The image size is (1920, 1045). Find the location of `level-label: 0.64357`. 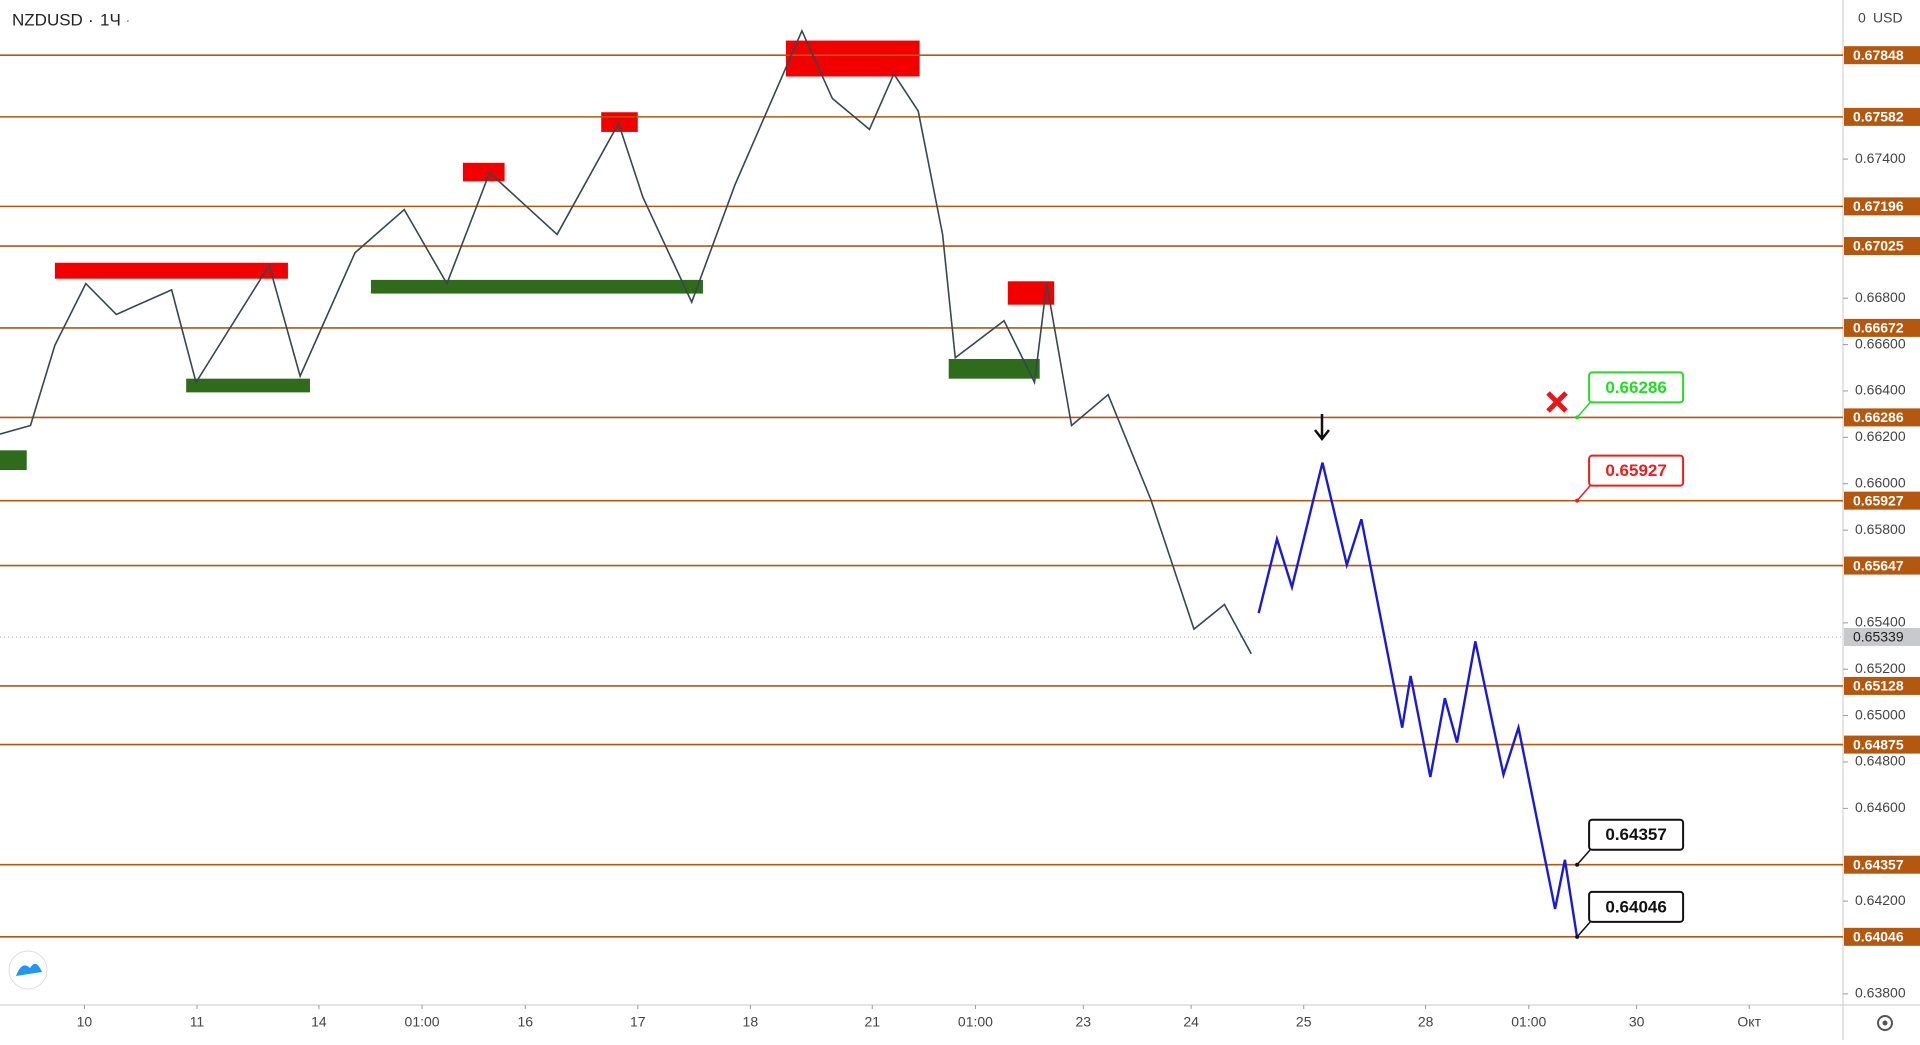

level-label: 0.64357 is located at coordinates (1878, 864).